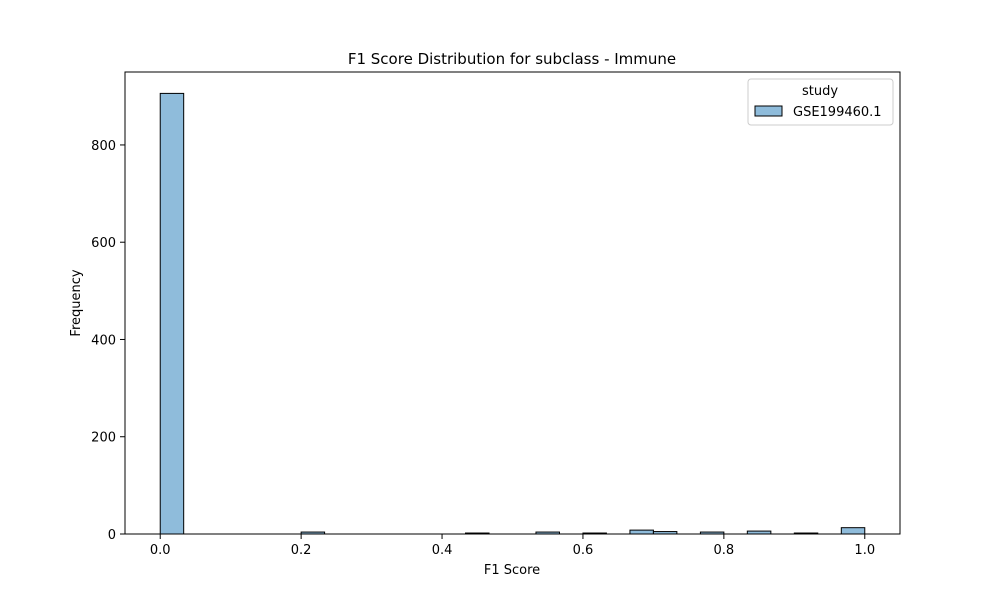  Describe the element at coordinates (103, 340) in the screenshot. I see `y-tick-label: 400` at that location.